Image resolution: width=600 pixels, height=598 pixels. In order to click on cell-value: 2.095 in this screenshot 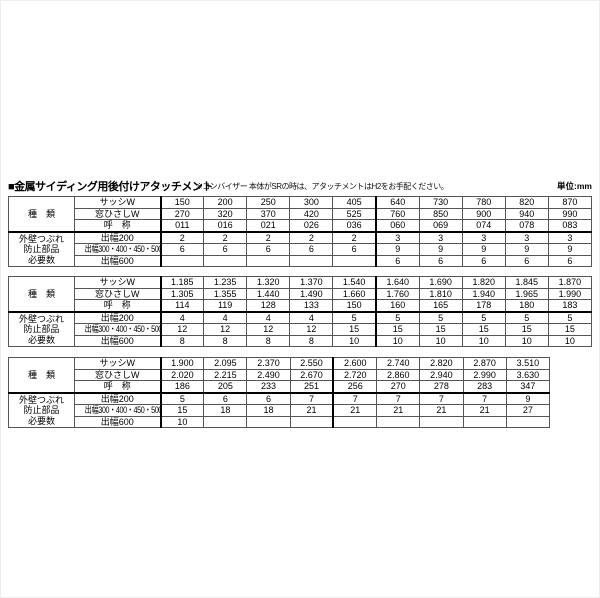, I will do `click(225, 363)`.